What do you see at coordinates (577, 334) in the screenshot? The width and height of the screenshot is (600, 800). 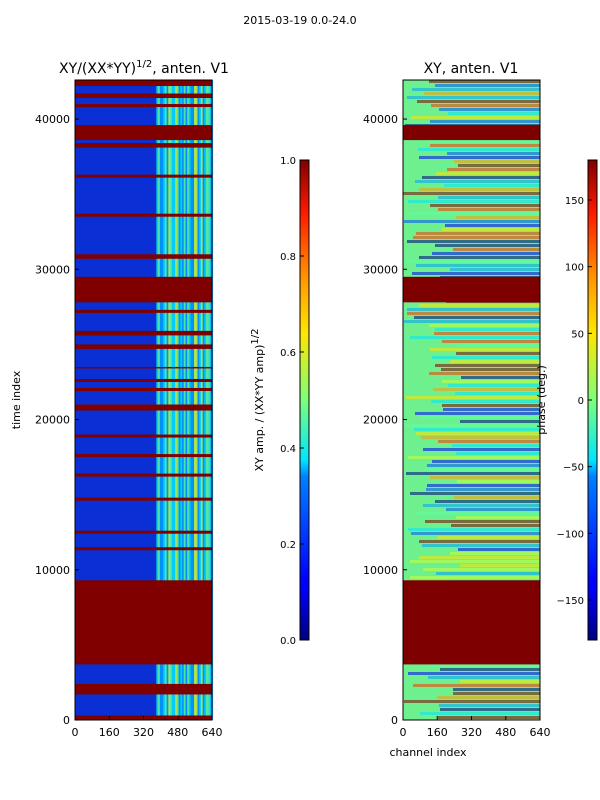 I see `colorbar-tick-label: 50` at bounding box center [577, 334].